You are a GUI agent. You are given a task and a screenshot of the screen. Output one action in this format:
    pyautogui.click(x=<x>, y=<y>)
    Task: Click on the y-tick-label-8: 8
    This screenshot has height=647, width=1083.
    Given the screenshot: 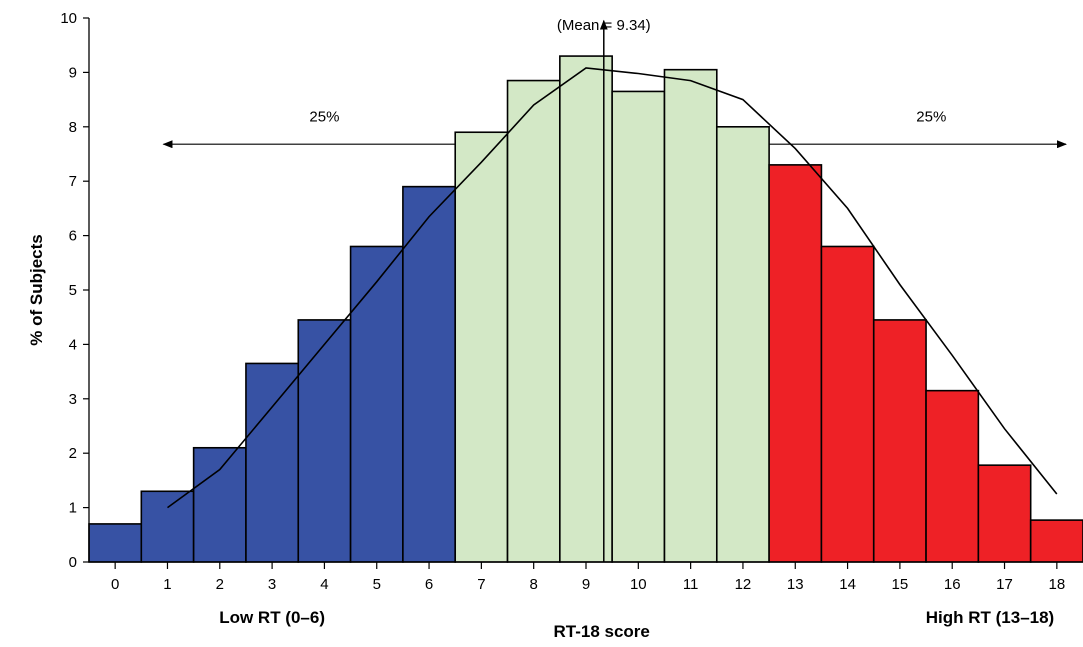 What is the action you would take?
    pyautogui.click(x=73, y=127)
    